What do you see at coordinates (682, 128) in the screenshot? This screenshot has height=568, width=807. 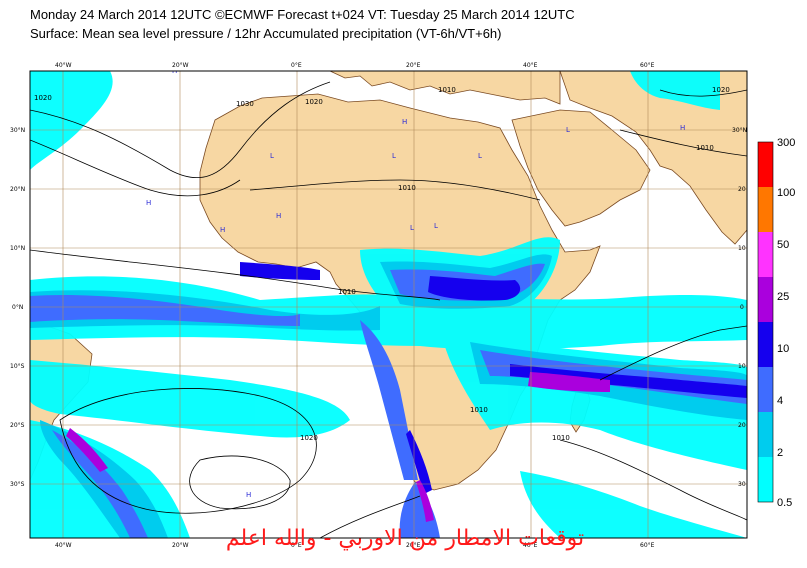 I see `pressure-center-11: H` at bounding box center [682, 128].